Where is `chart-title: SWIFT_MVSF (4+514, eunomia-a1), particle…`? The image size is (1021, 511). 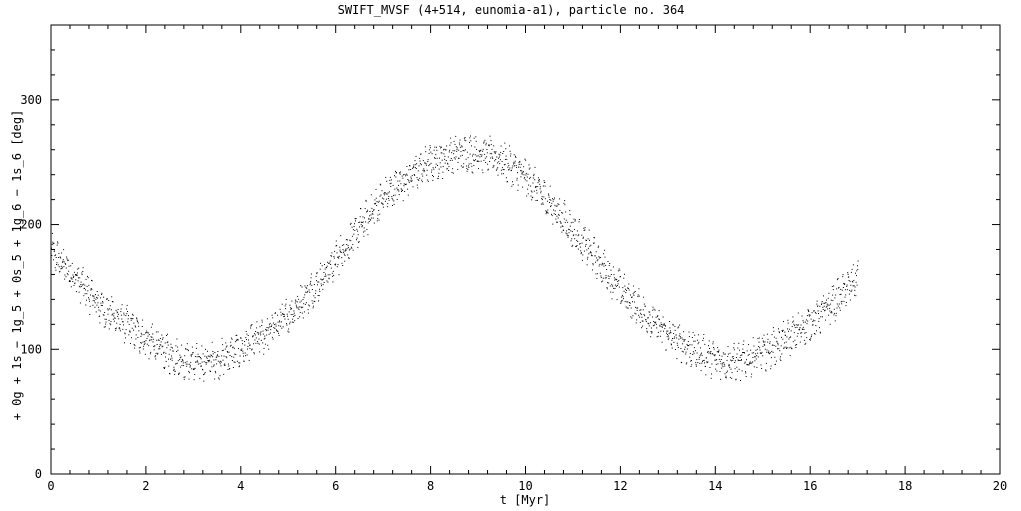 chart-title: SWIFT_MVSF (4+514, eunomia-a1), particle… is located at coordinates (511, 10).